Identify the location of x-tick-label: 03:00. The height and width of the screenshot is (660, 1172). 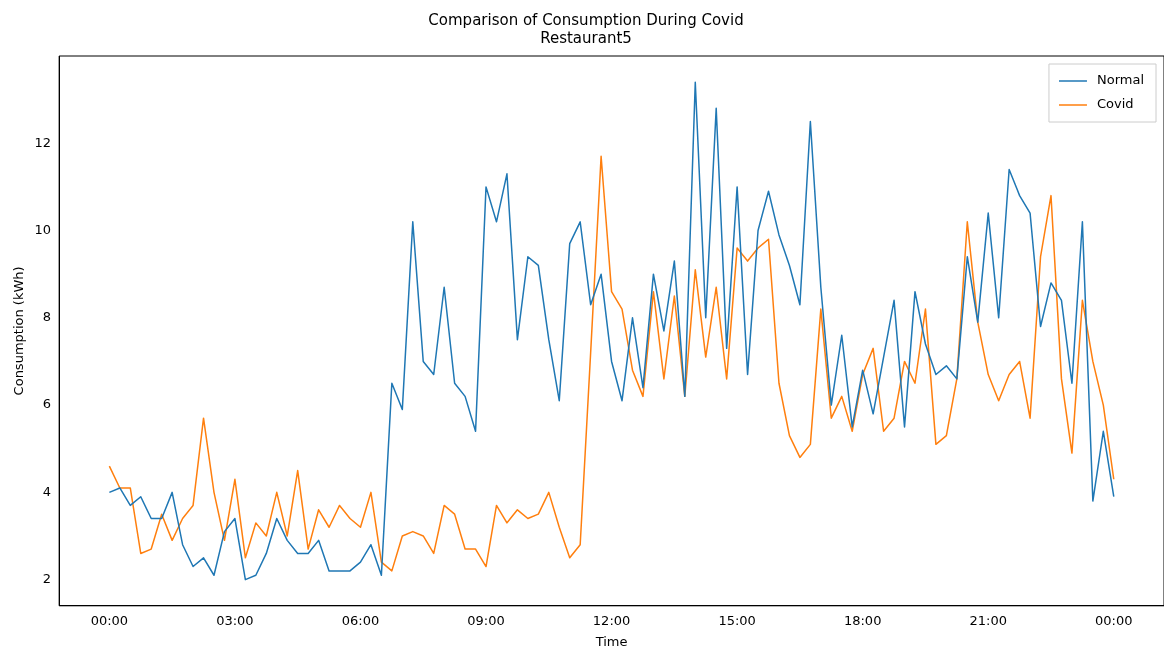
(235, 620).